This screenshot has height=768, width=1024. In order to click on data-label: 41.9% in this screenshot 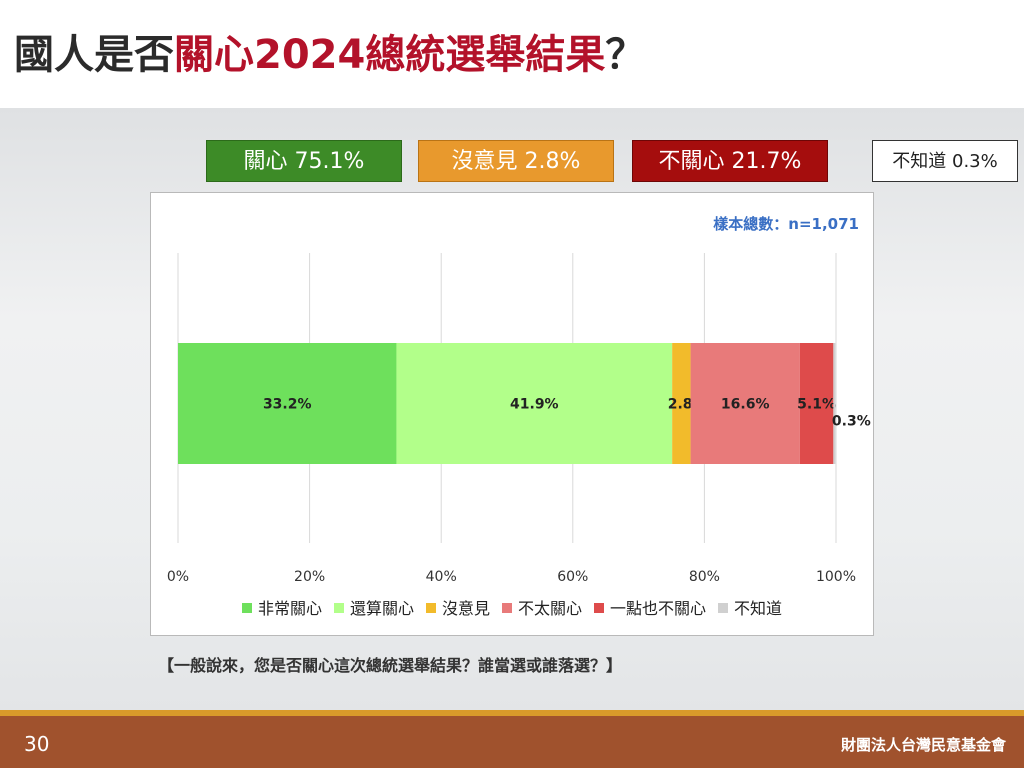, I will do `click(534, 405)`.